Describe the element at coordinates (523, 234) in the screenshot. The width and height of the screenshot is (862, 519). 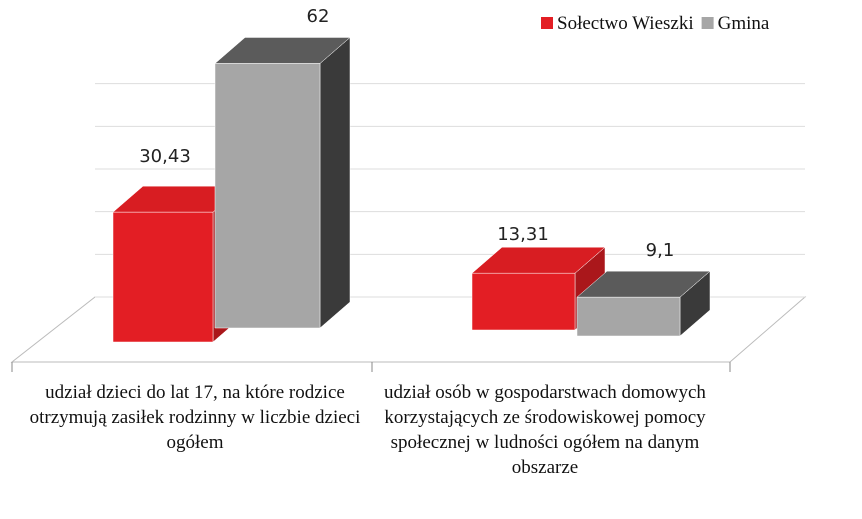
I see `value-label: 13,31` at that location.